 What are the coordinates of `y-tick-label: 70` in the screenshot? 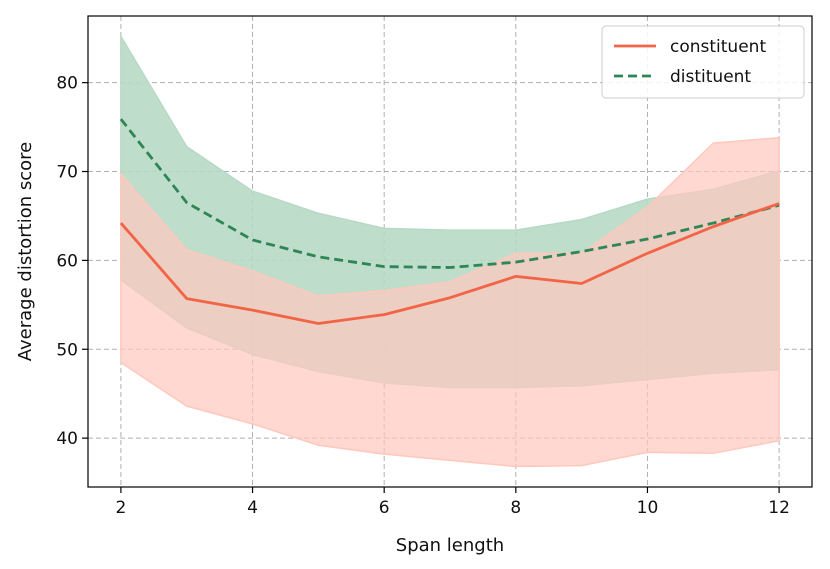 It's located at (67, 173).